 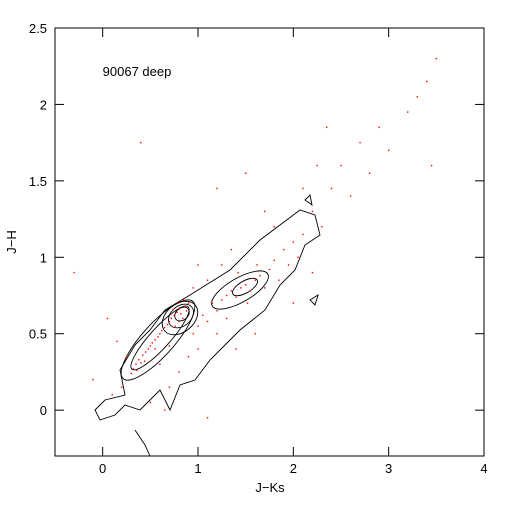 I want to click on x-tick-label: 4, so click(x=483, y=468).